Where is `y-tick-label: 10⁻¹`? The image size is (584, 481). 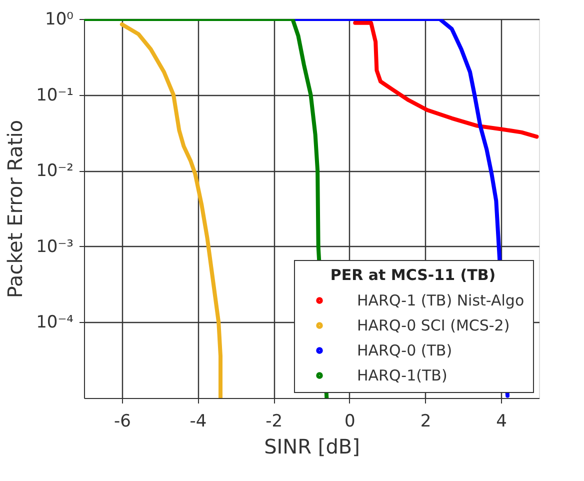 y-tick-label: 10⁻¹ is located at coordinates (55, 95).